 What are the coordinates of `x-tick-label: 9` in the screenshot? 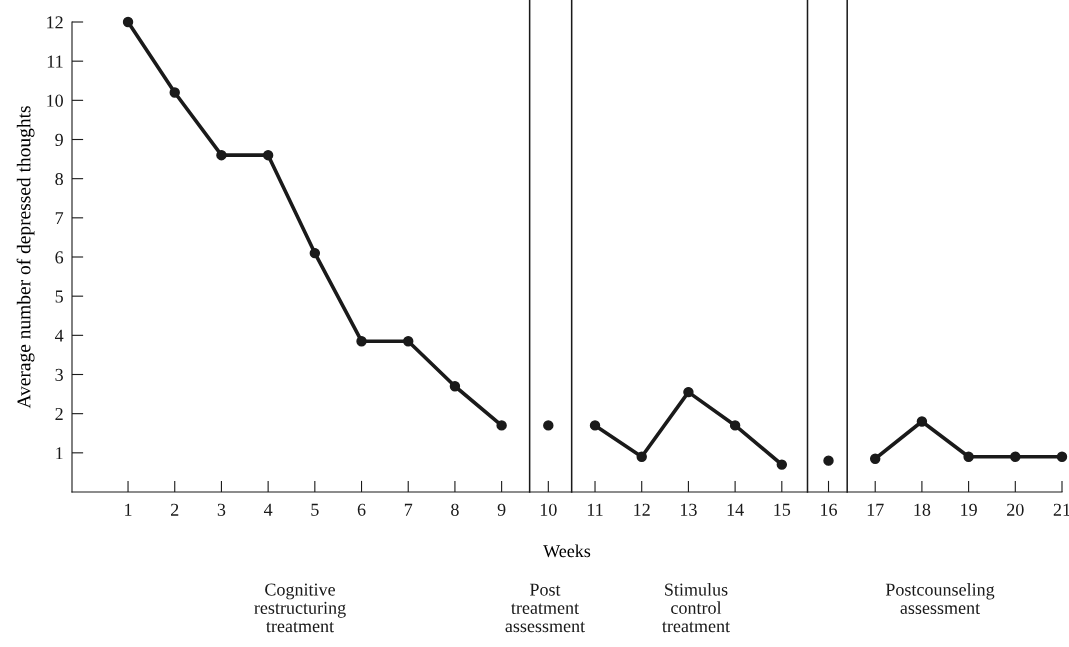 It's located at (501, 509).